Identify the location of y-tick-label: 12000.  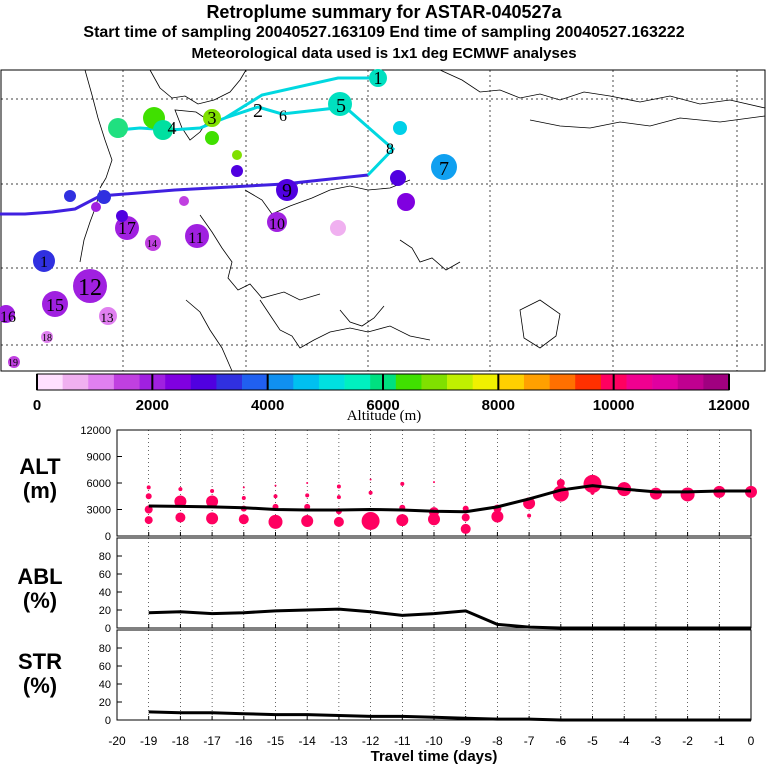
(95, 431).